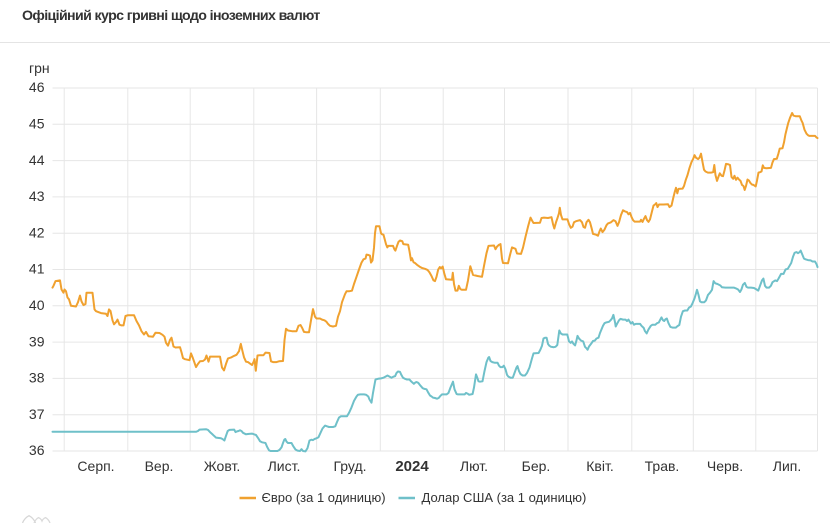 This screenshot has height=528, width=830. Describe the element at coordinates (324, 497) in the screenshot. I see `svg-text: Євро (за 1 одиницю)` at that location.